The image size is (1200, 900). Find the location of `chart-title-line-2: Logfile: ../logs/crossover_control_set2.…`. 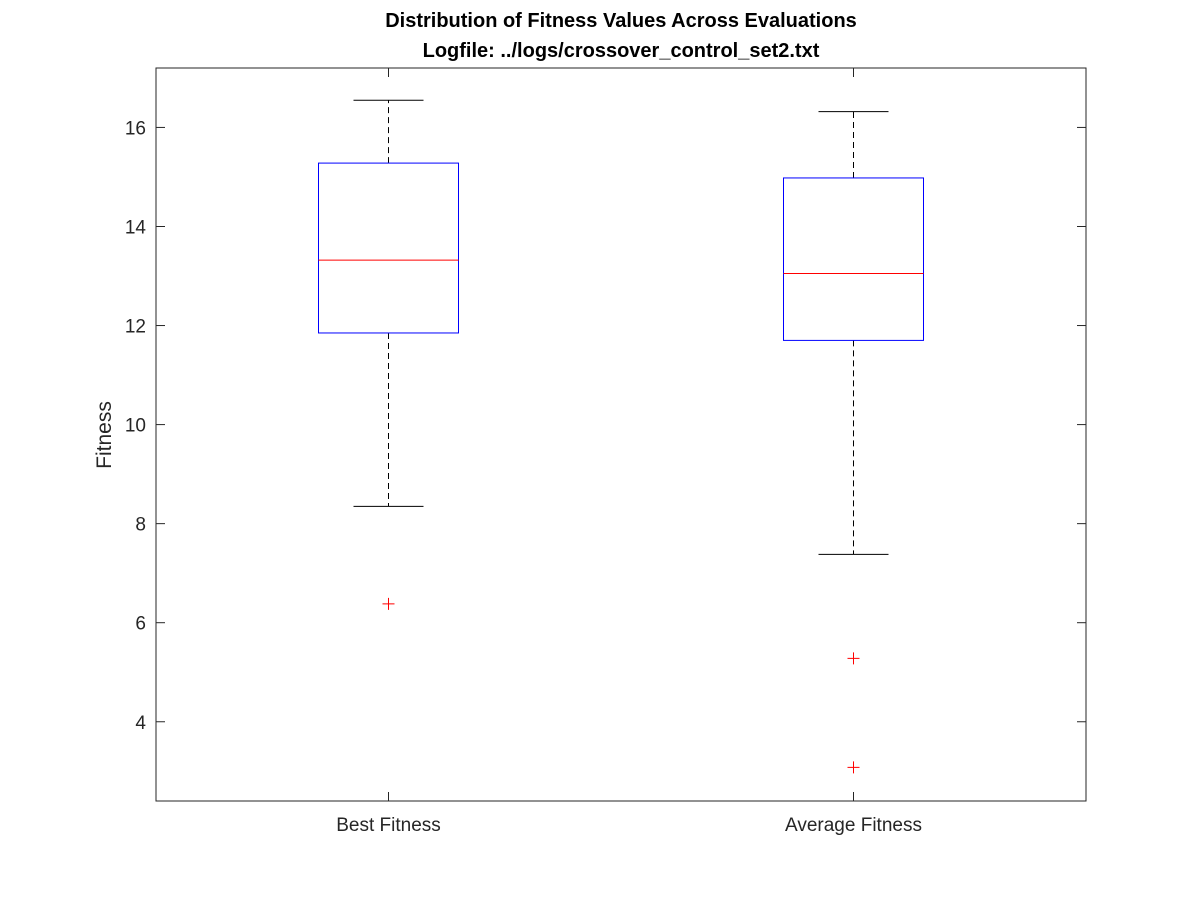

chart-title-line-2: Logfile: ../logs/crossover_control_set2.… is located at coordinates (621, 51).